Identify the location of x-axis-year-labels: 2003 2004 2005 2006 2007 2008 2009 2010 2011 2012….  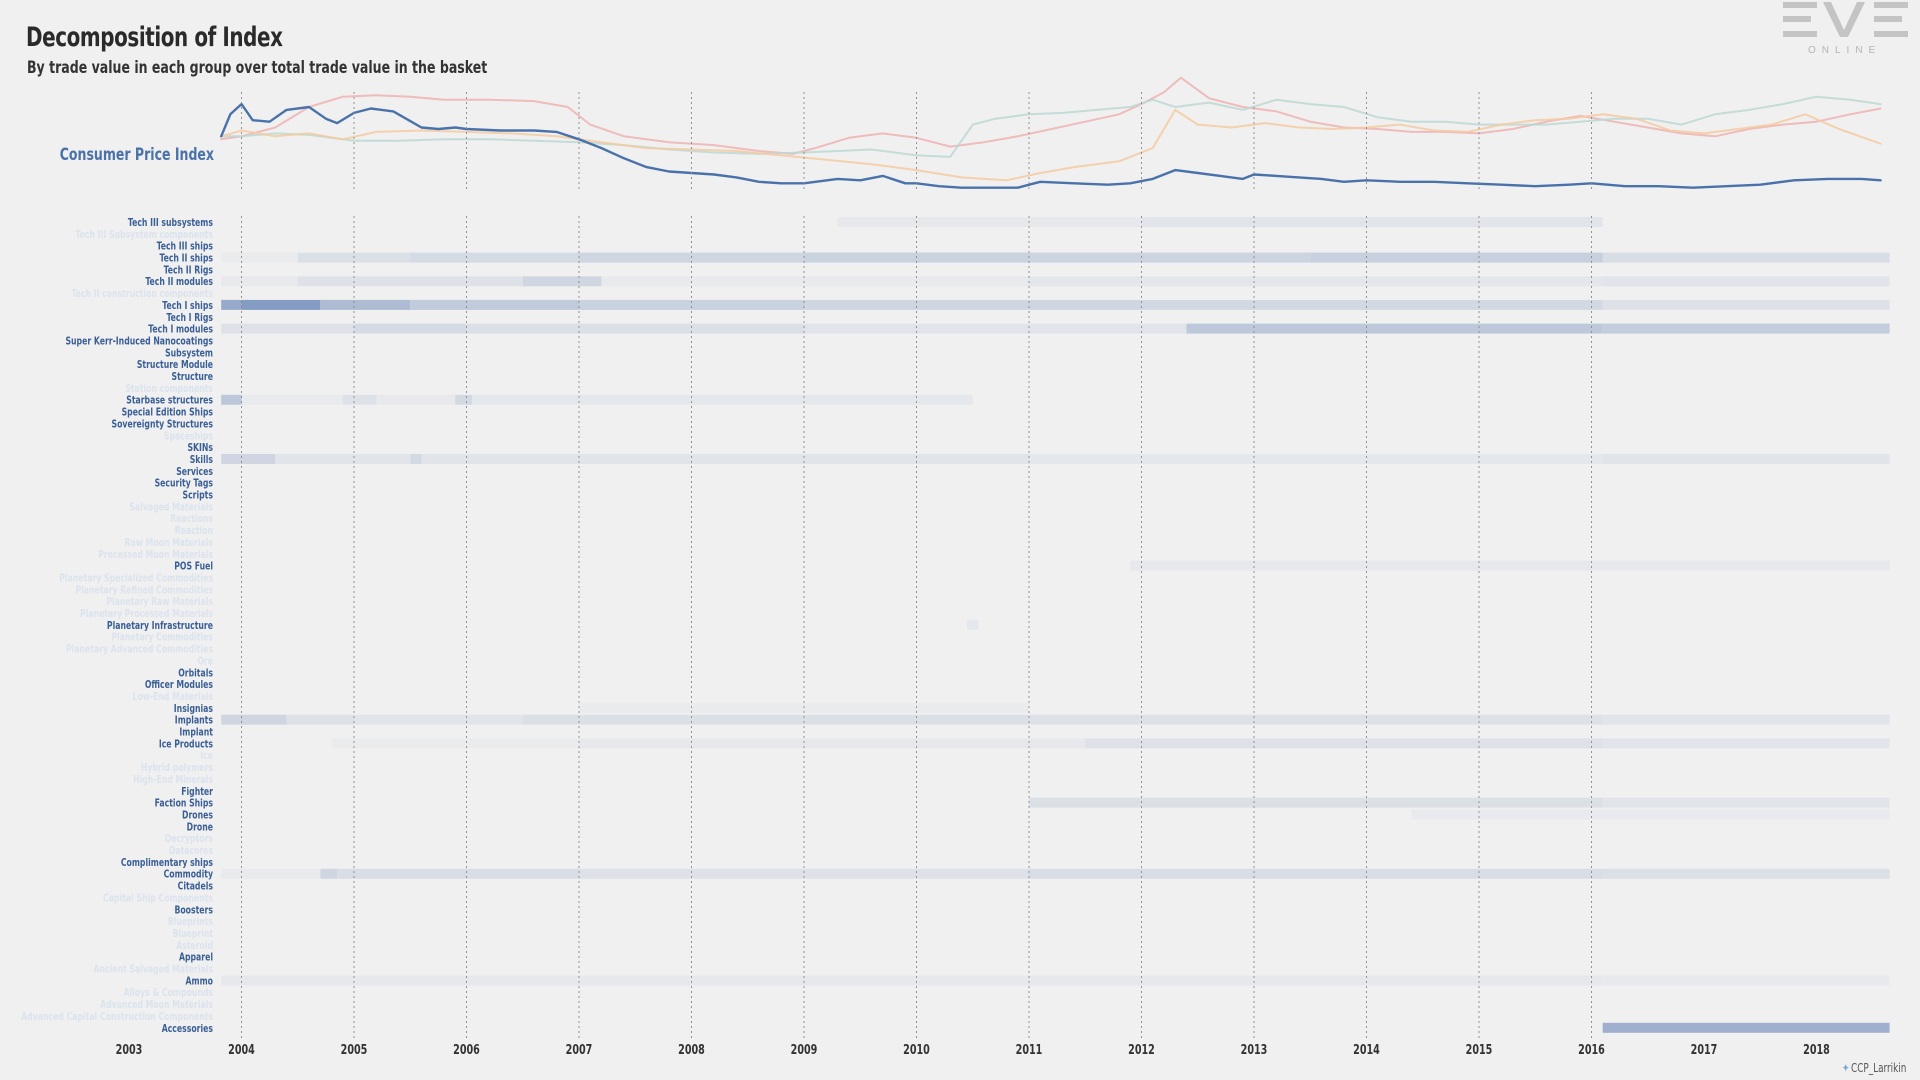
(973, 1049).